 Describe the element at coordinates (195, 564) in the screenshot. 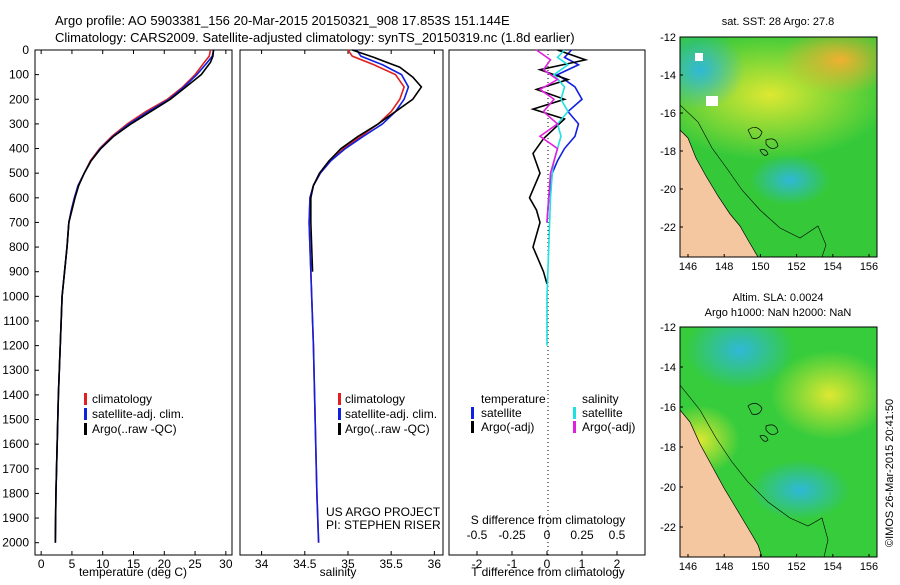

I see `x-tick-label: 25` at that location.